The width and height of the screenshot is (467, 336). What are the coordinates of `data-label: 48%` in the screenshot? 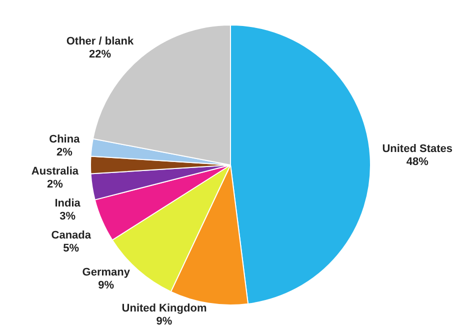 It's located at (417, 162).